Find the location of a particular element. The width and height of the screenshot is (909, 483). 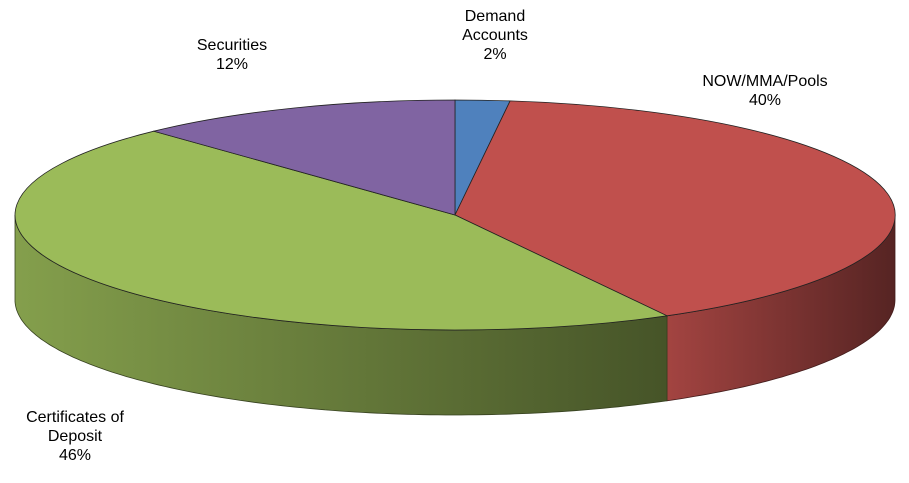

value-label: 46% is located at coordinates (75, 455).